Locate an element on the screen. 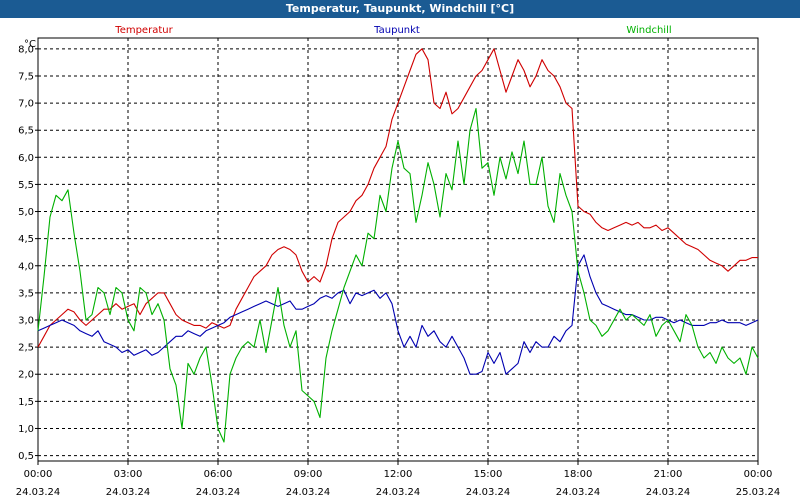 Image resolution: width=800 pixels, height=500 pixels. y-tick-label: 2,0 is located at coordinates (26, 375).